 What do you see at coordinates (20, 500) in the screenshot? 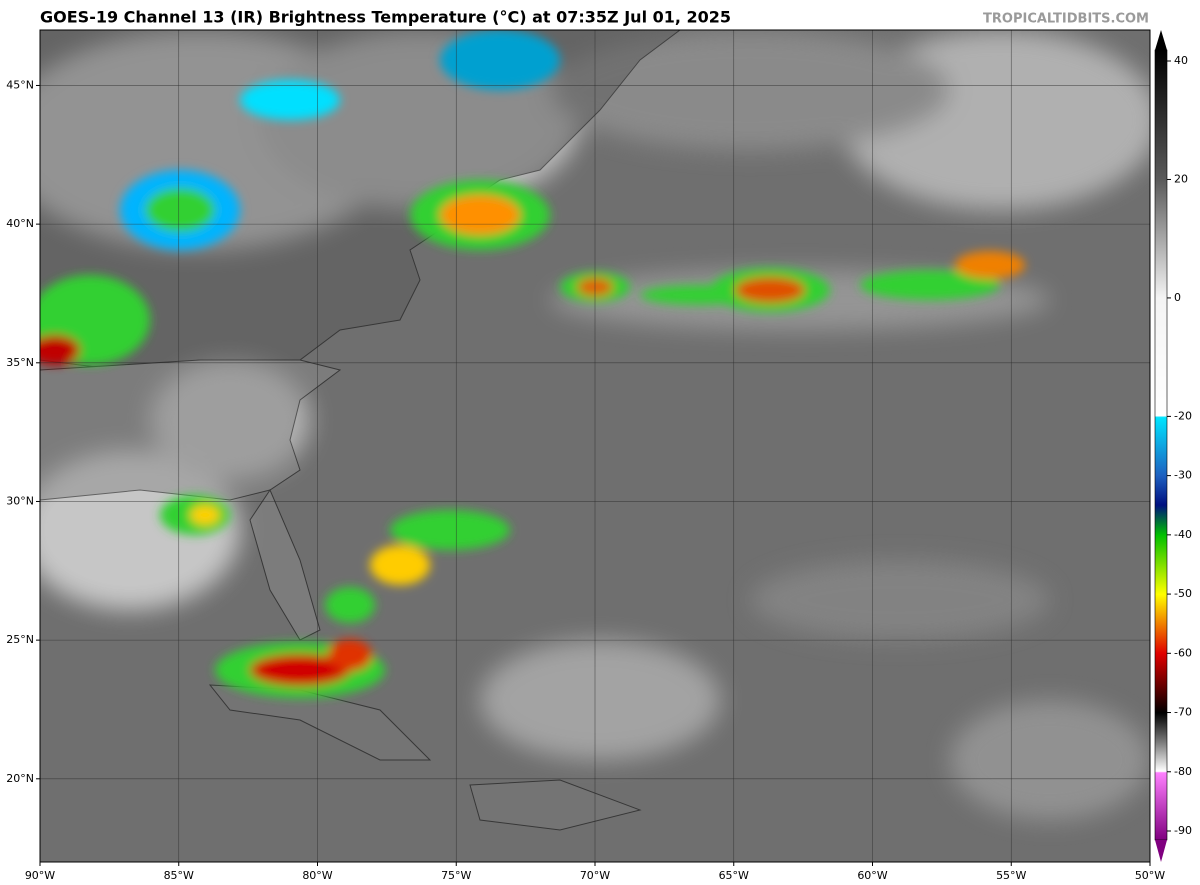
I see `lat-label: 30°N` at bounding box center [20, 500].